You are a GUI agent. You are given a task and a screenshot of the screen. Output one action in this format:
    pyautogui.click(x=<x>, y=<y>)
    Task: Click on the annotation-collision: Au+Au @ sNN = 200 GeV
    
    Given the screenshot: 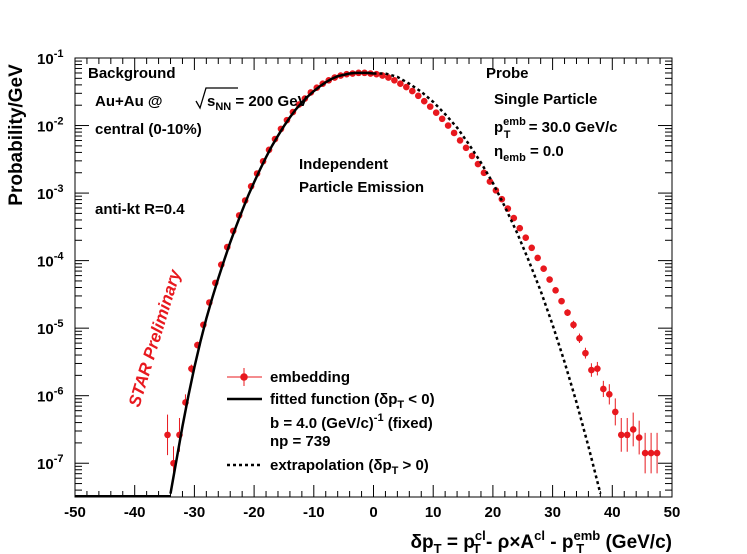 What is the action you would take?
    pyautogui.click(x=201, y=100)
    